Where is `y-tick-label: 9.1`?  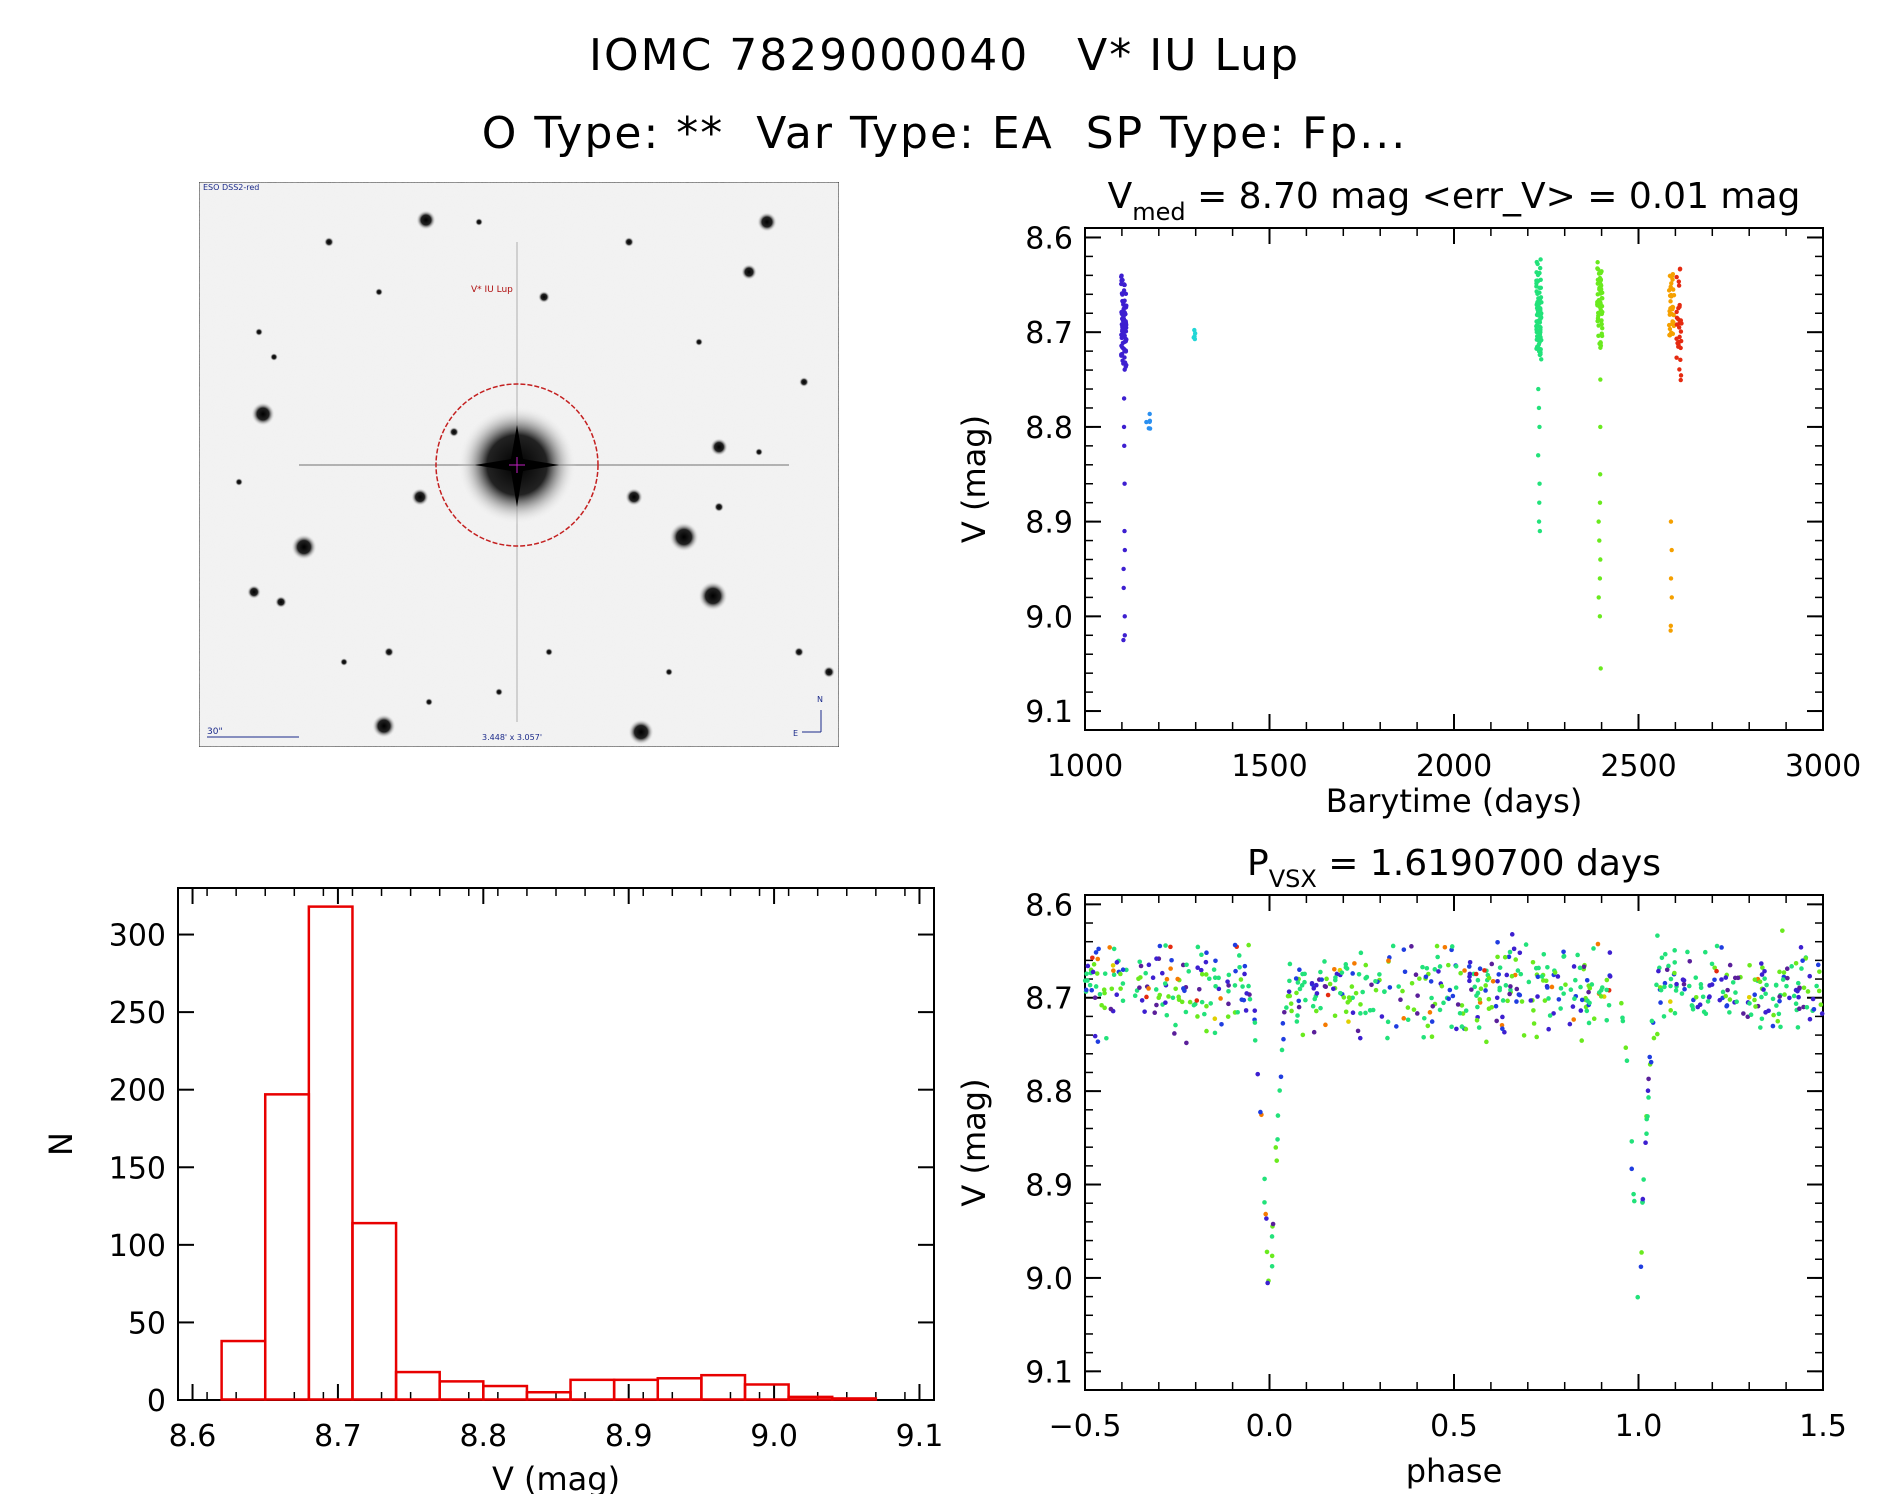 y-tick-label: 9.1 is located at coordinates (1049, 1372).